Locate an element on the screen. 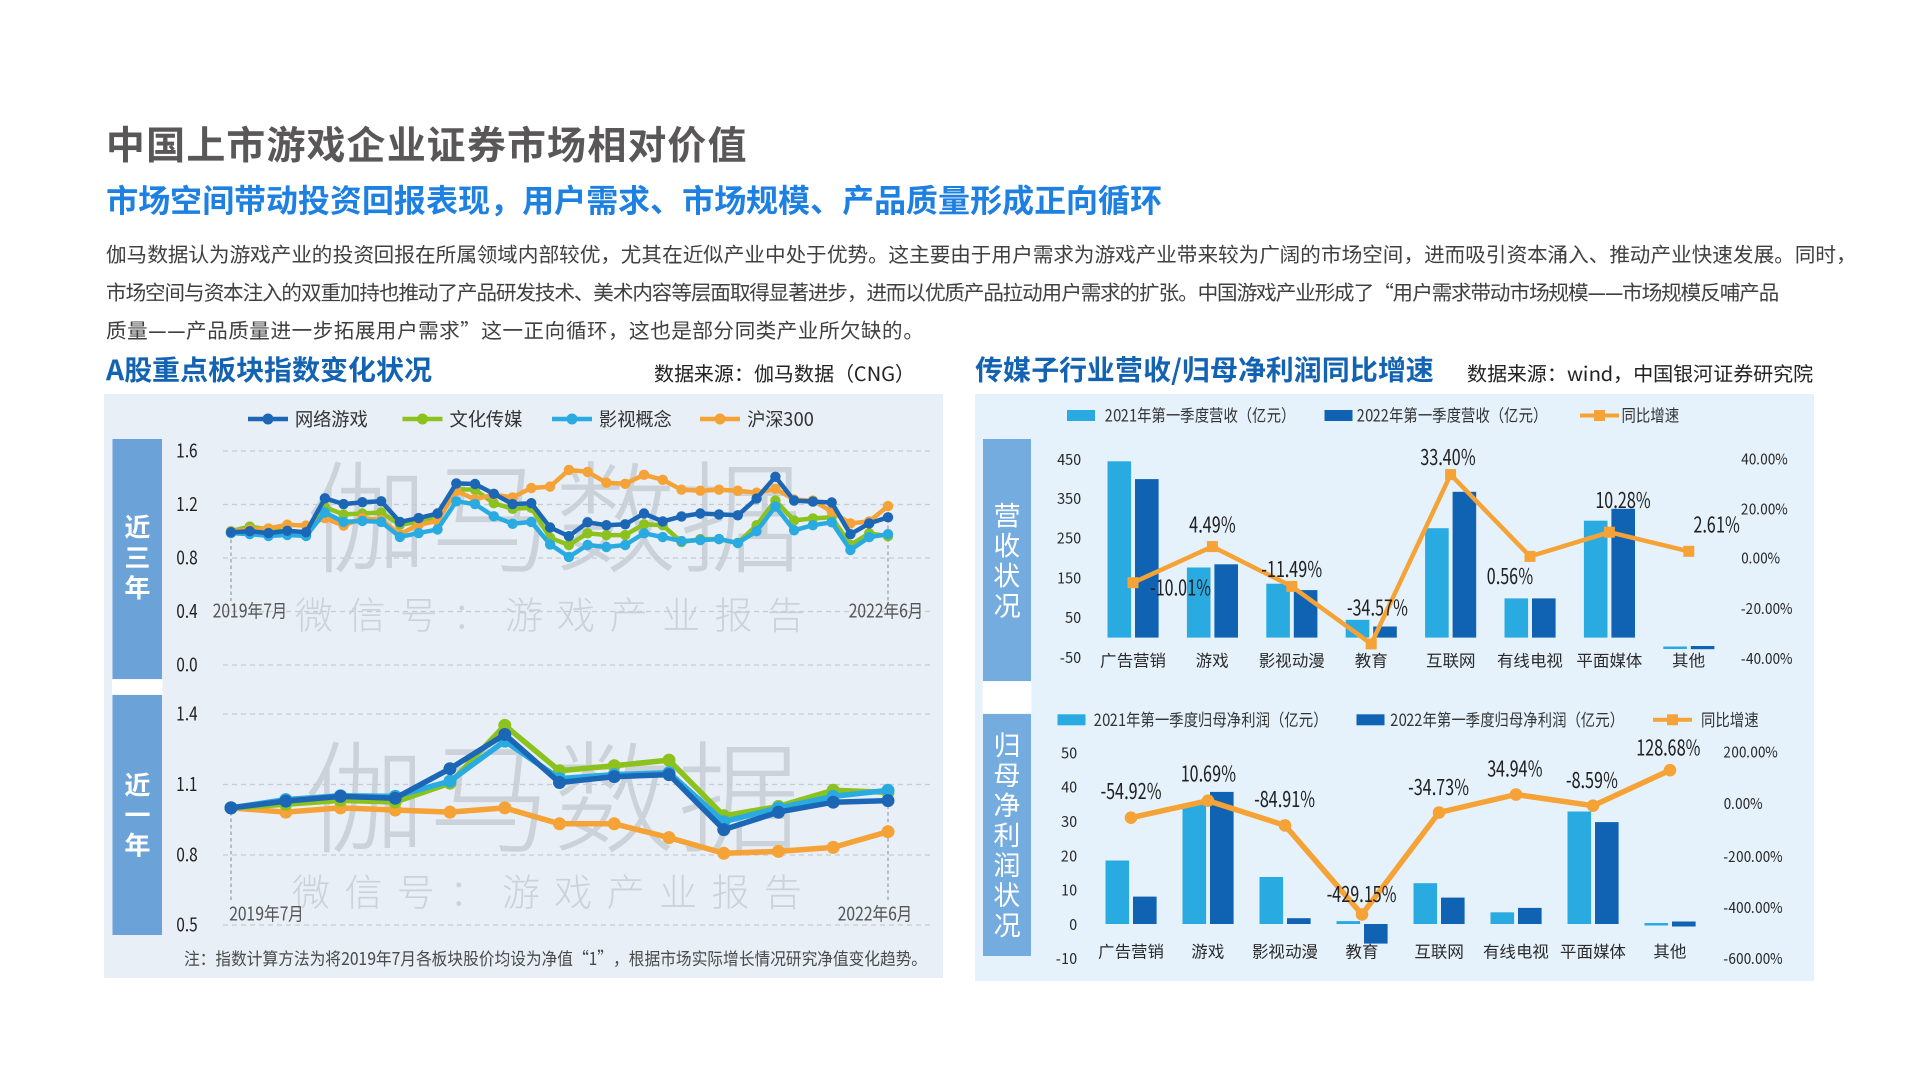  svg-text: 2022年第一季度归母净利润（亿元） is located at coordinates (1508, 718).